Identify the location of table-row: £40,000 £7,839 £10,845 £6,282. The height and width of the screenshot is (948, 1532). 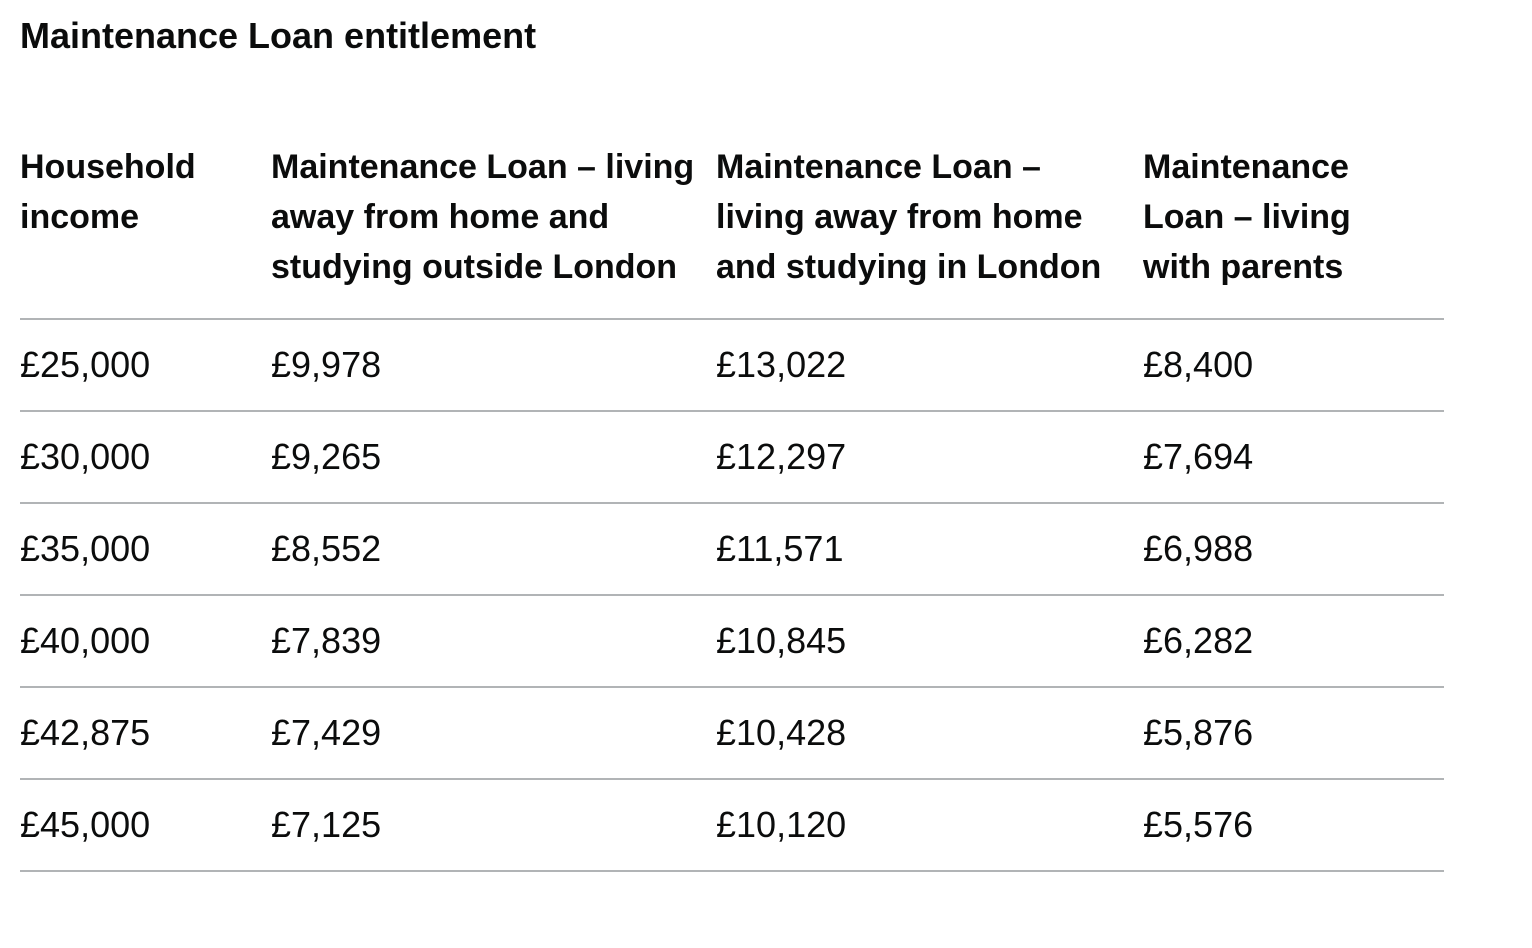
(732, 641).